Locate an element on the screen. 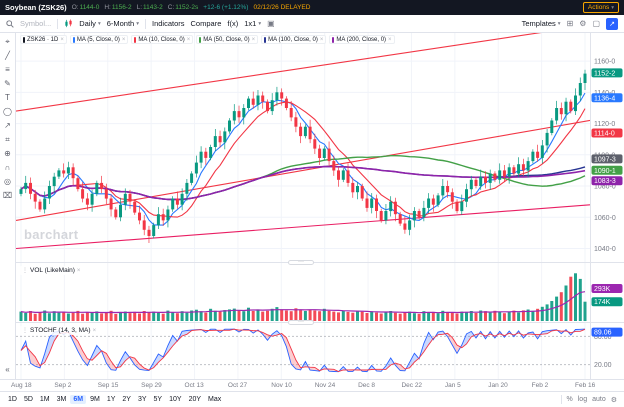 This screenshot has width=624, height=407. date-label: Oct 13 is located at coordinates (194, 385).